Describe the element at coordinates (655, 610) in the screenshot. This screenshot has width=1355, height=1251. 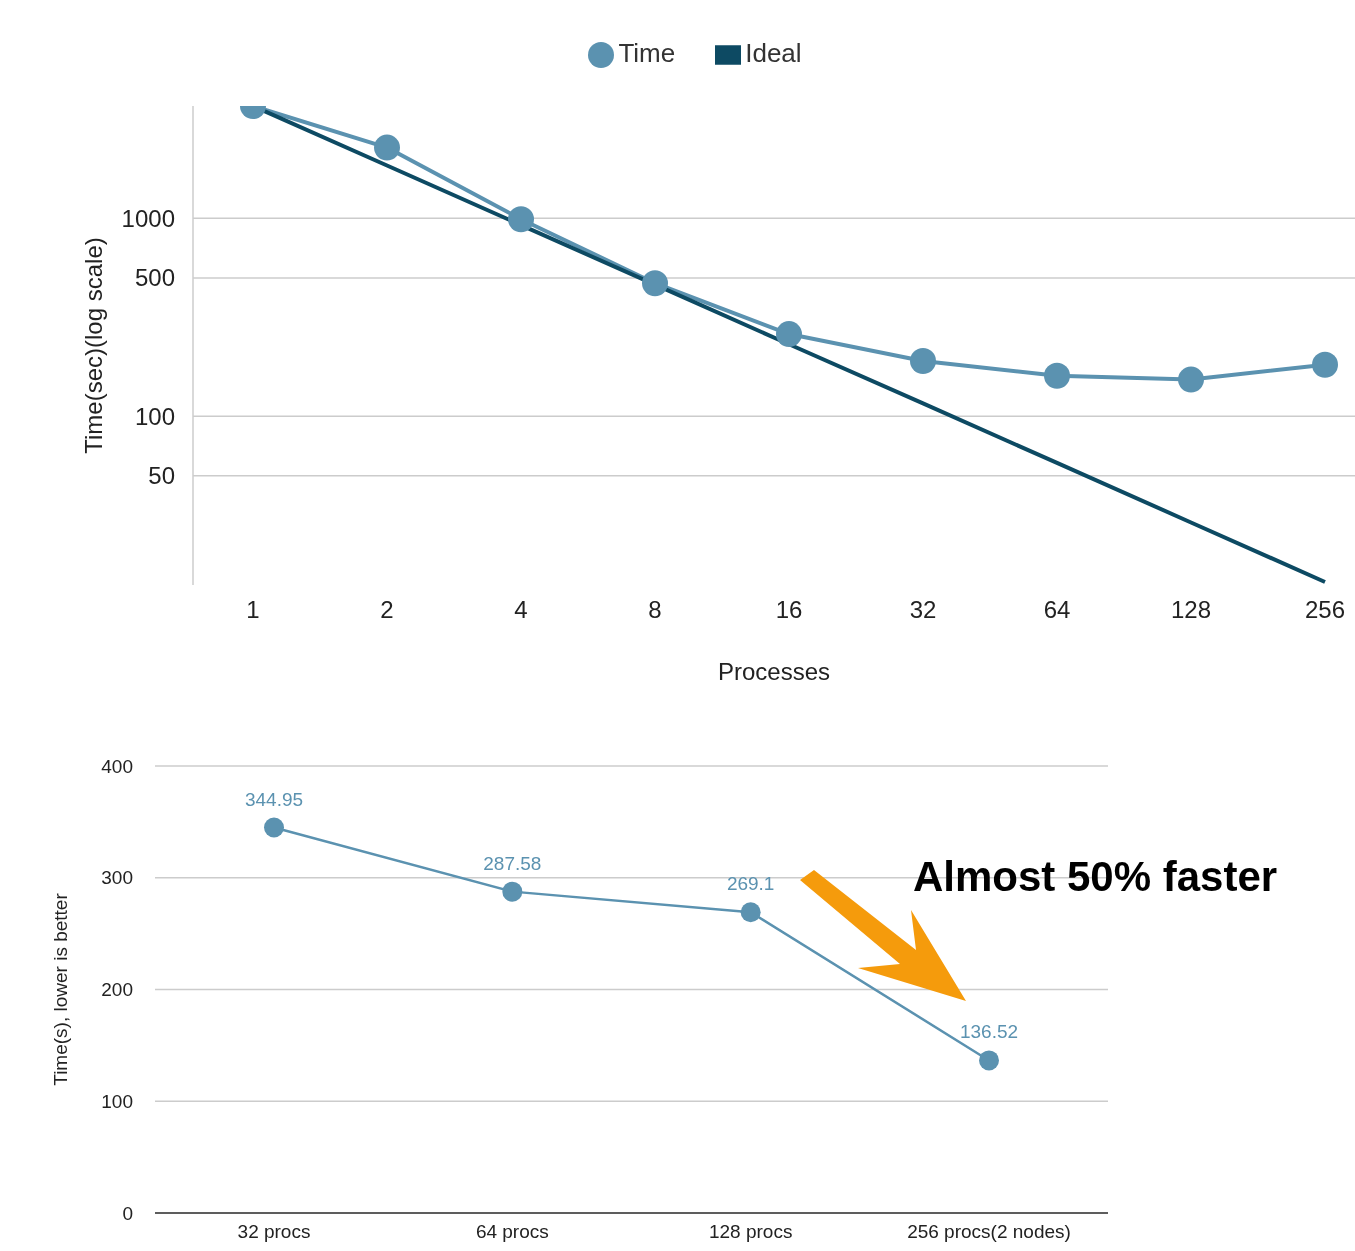
I see `x-tick-label: 8` at that location.